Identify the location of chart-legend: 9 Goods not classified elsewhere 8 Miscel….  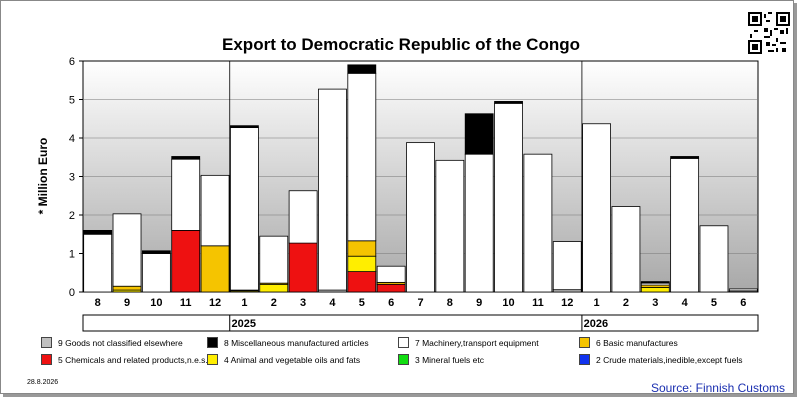
(401, 354).